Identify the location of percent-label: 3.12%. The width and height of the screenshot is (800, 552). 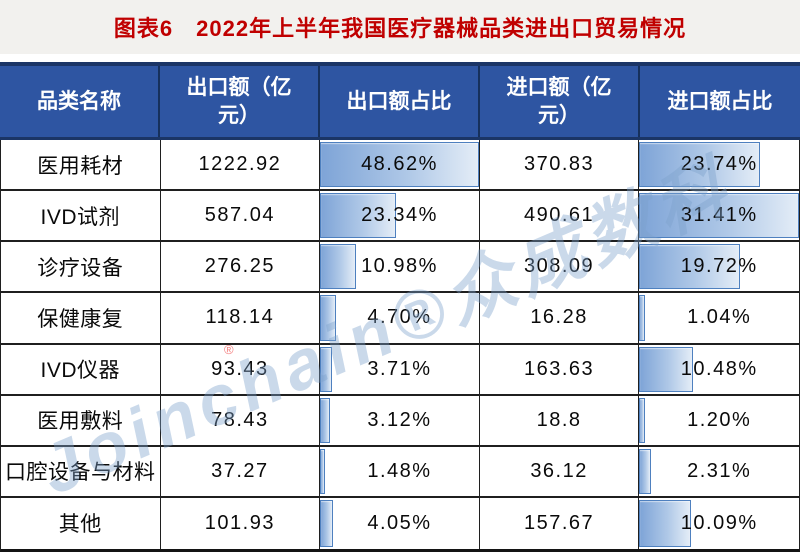
(399, 419).